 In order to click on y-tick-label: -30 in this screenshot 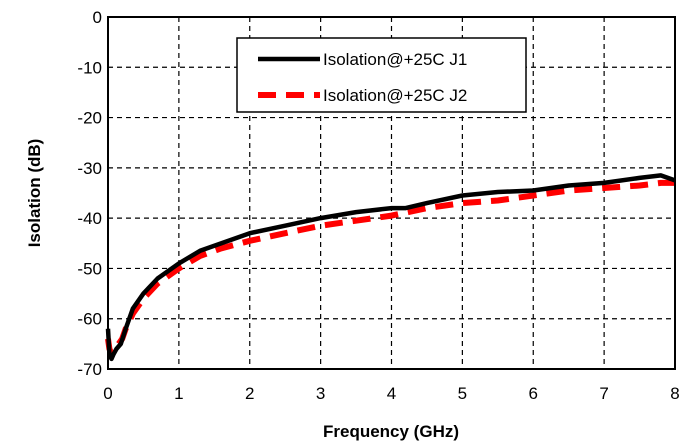, I will do `click(89, 168)`.